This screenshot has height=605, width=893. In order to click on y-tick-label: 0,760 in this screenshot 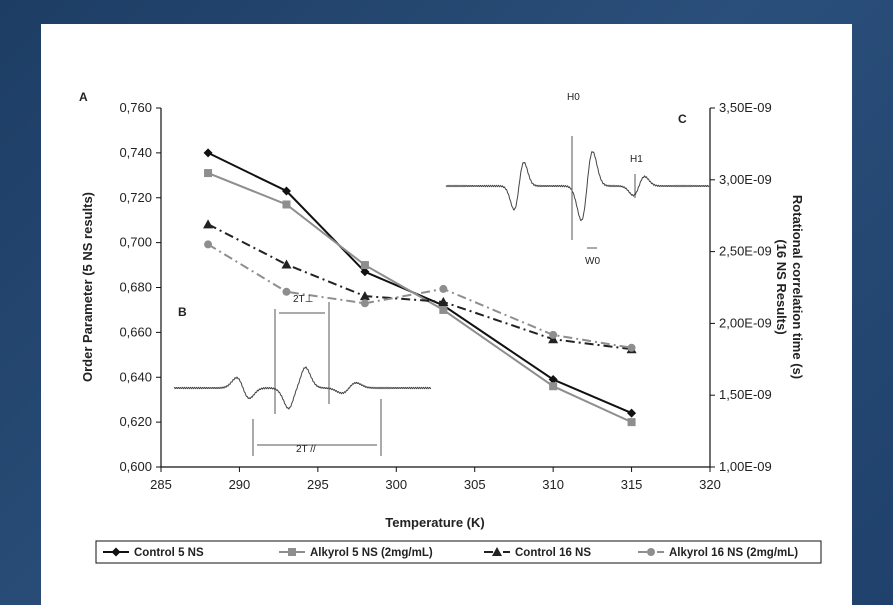, I will do `click(135, 107)`.